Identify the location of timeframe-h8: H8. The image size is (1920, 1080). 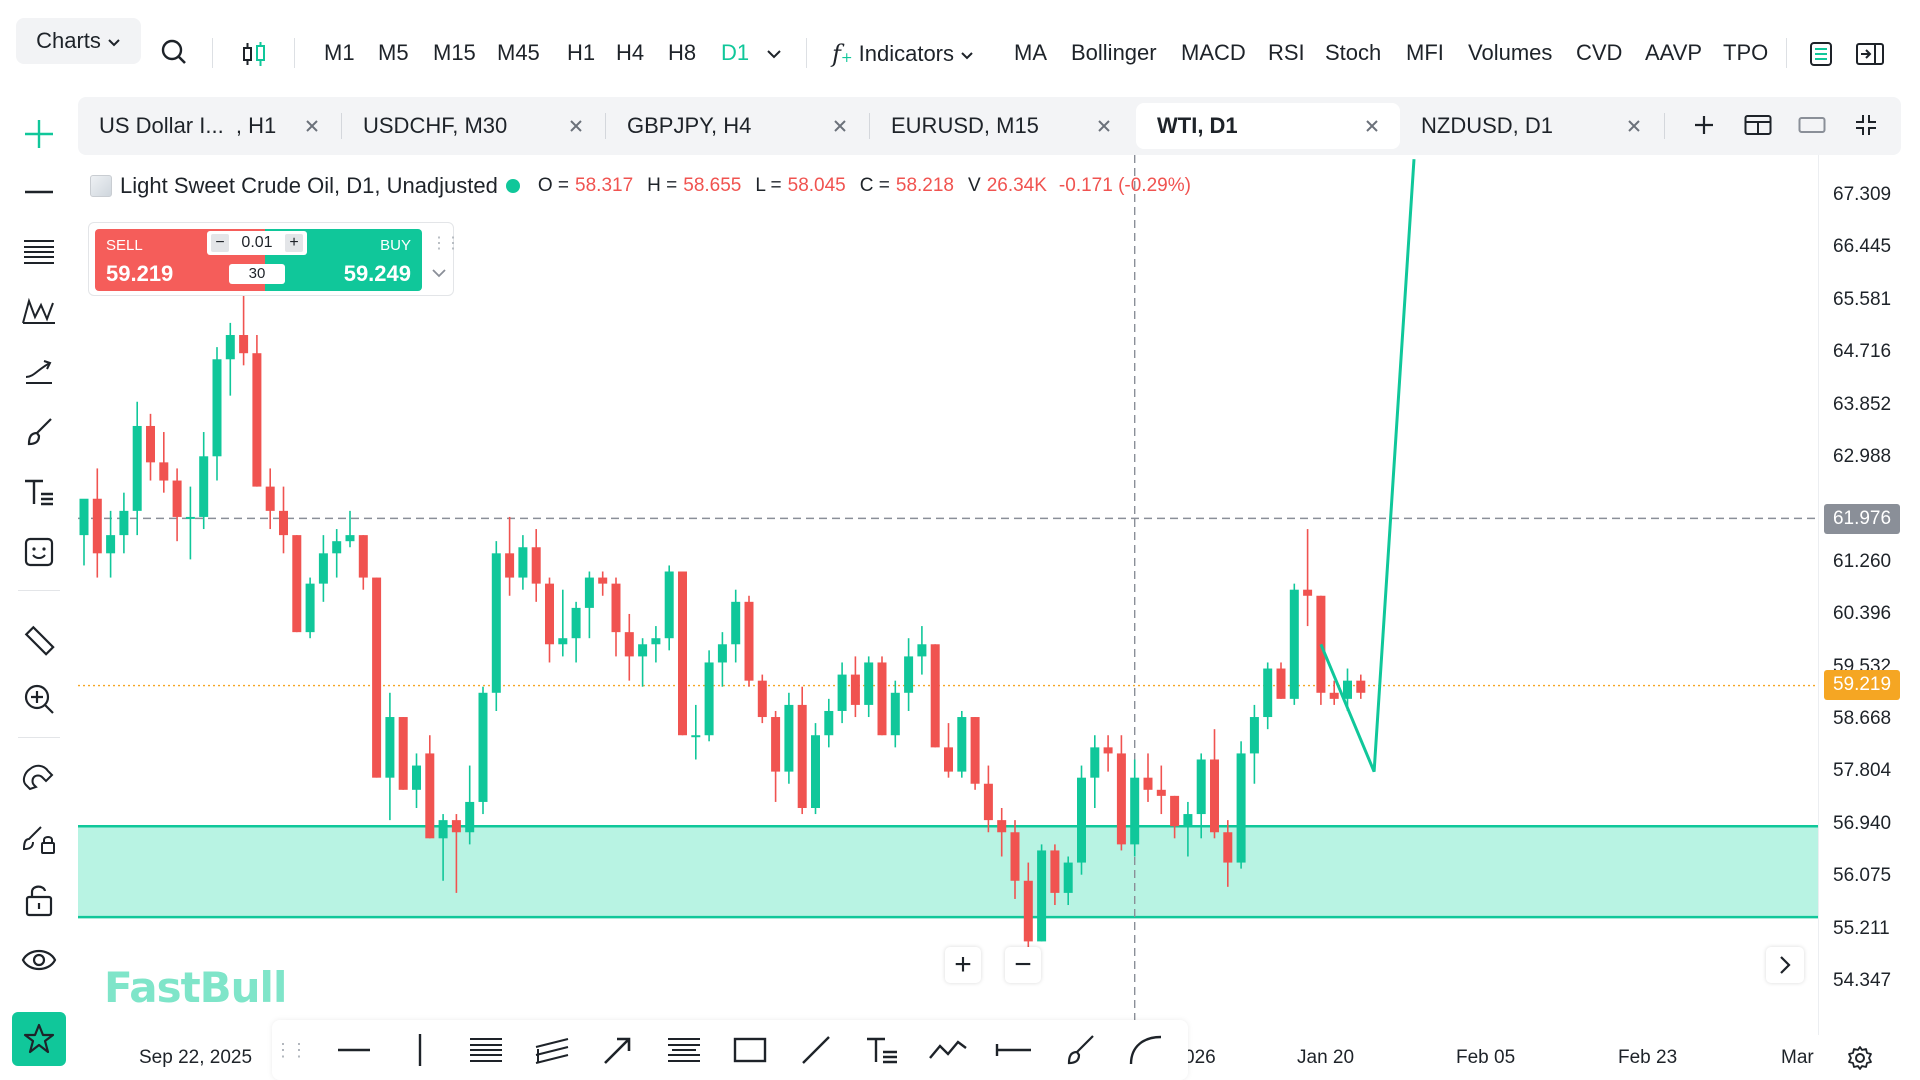
(682, 52).